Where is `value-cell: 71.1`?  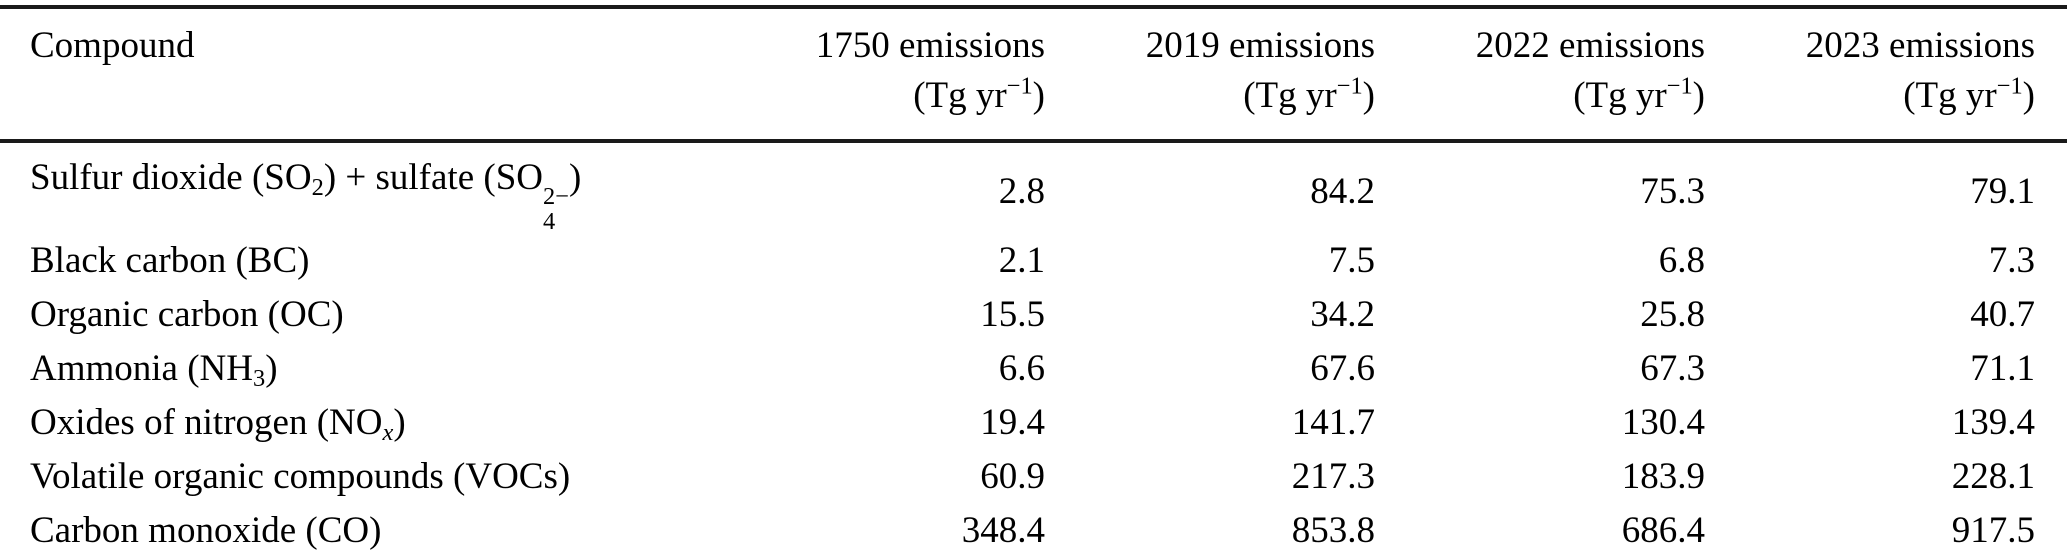 value-cell: 71.1 is located at coordinates (2002, 368).